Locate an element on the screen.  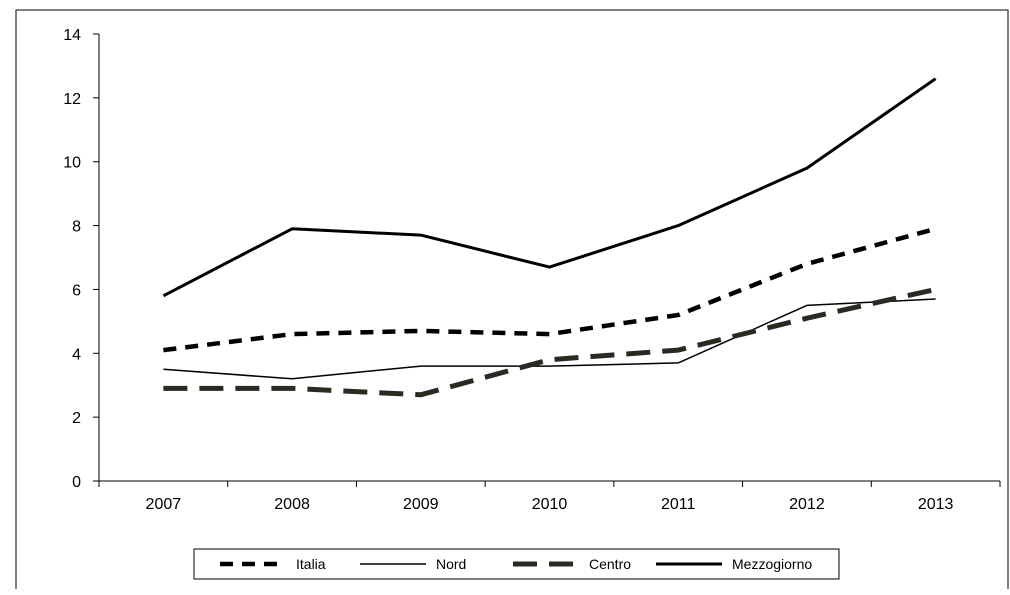
legend-label-nord: Nord is located at coordinates (451, 564).